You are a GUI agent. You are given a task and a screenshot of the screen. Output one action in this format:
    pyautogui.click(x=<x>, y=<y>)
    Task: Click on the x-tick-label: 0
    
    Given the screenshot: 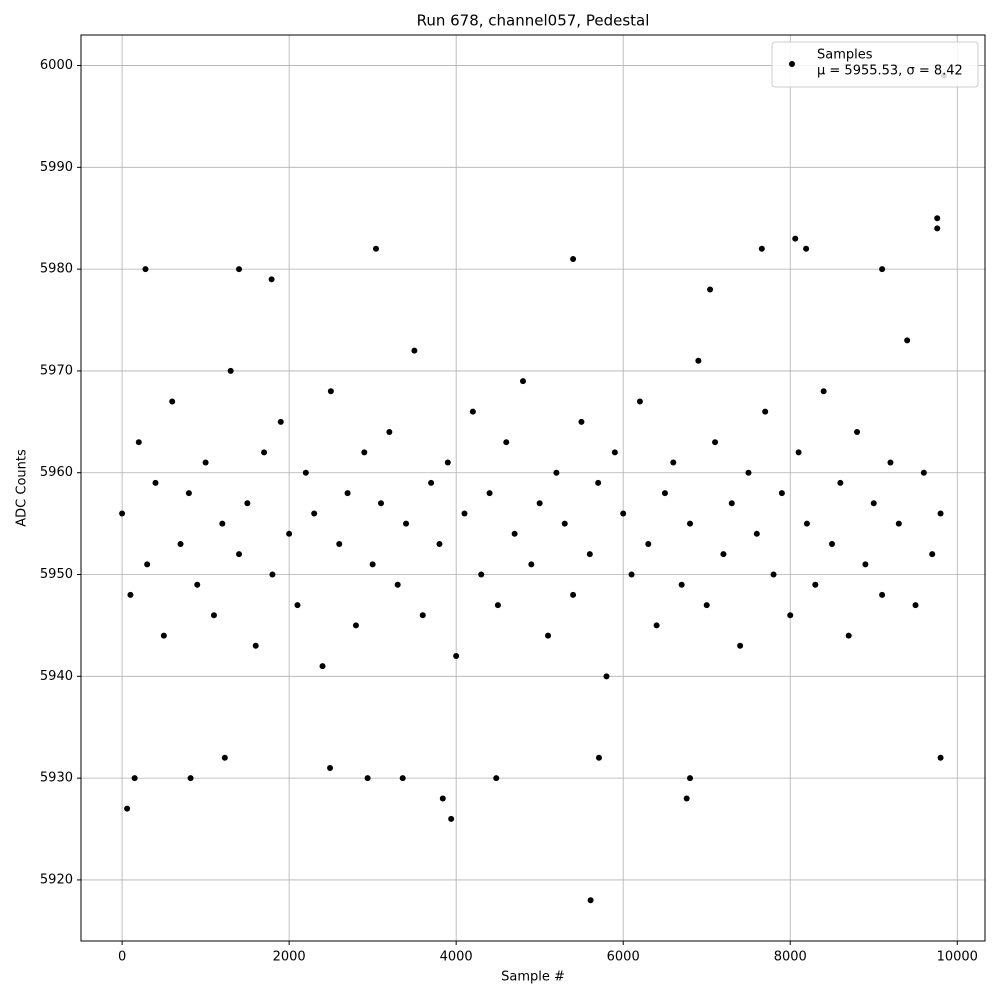 What is the action you would take?
    pyautogui.click(x=122, y=957)
    